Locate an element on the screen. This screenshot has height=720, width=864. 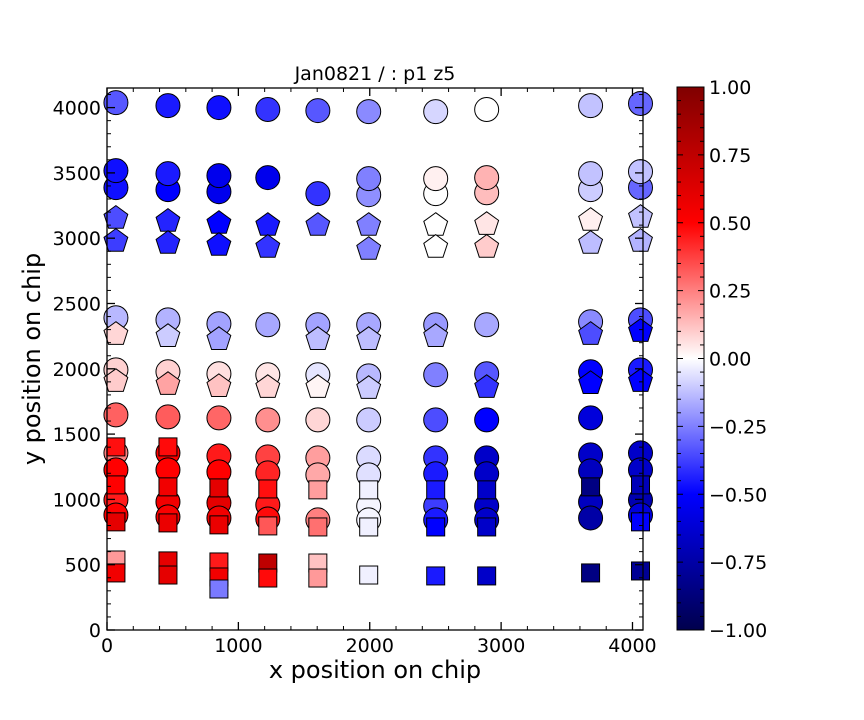
x-tick-label: 3000 is located at coordinates (501, 646).